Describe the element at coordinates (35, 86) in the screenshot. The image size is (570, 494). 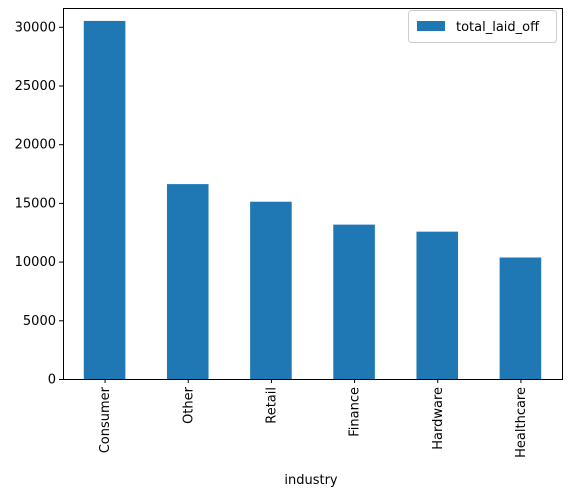
I see `y-tick-label: 25000` at that location.